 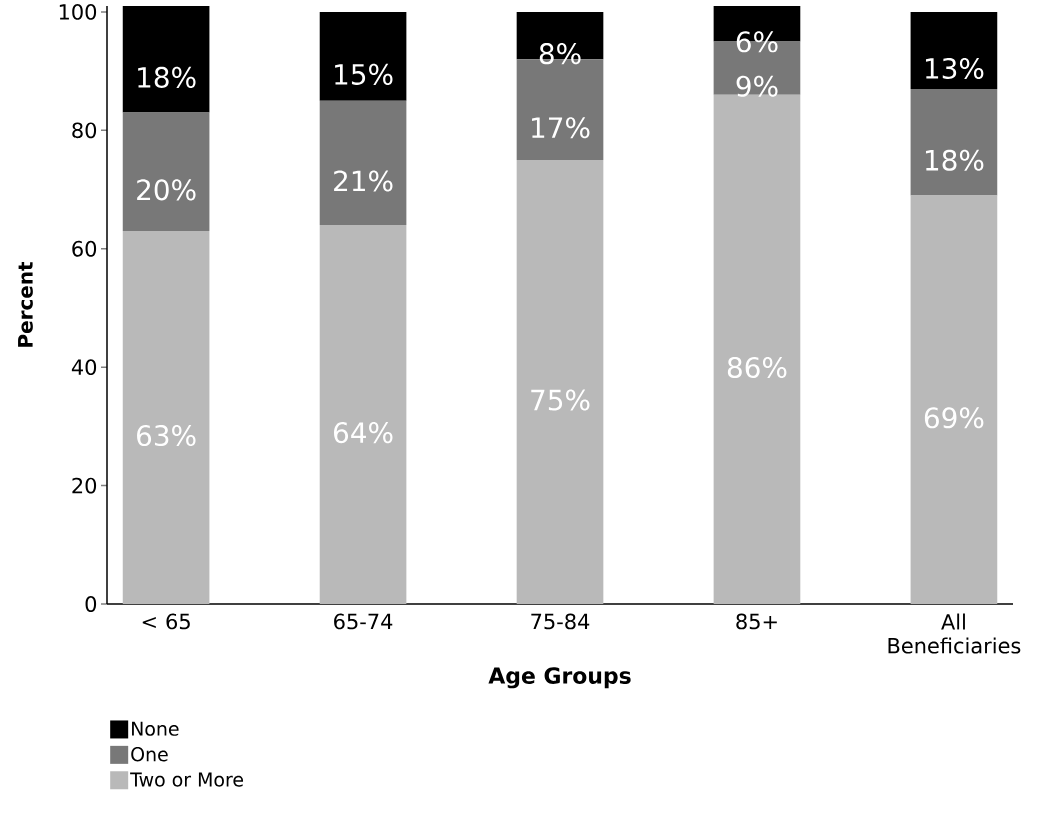 I want to click on x-tick-label: 65-74, so click(x=363, y=621).